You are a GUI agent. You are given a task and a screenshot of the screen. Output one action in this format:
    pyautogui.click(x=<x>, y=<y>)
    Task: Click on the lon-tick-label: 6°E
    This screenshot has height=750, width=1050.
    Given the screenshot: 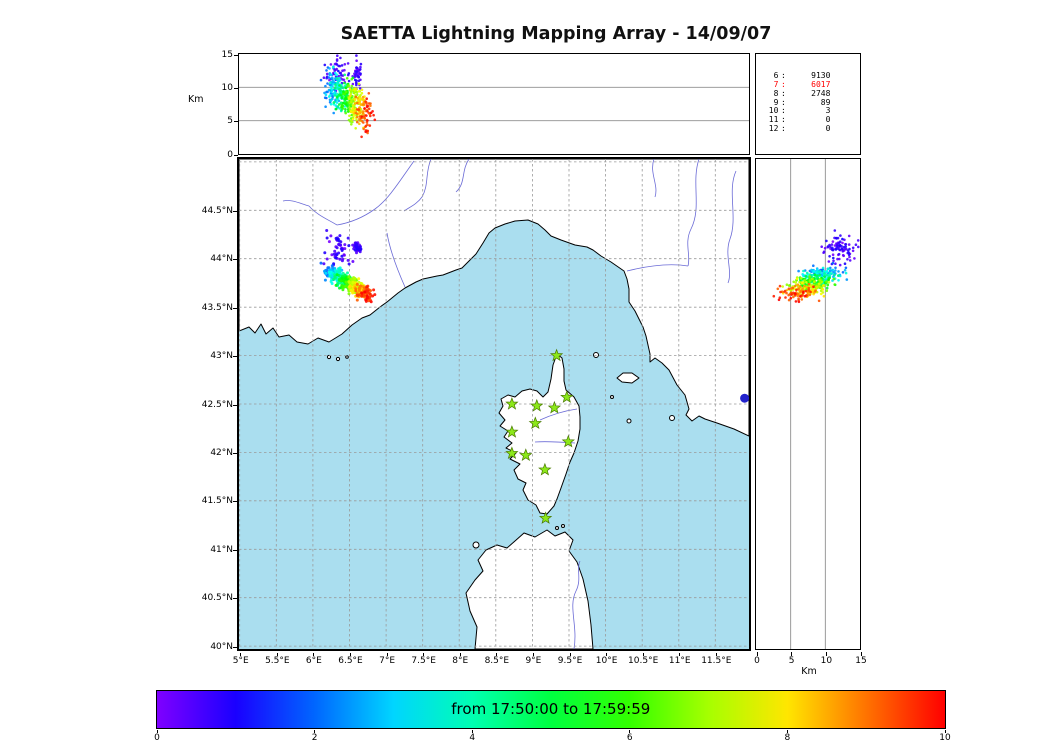 What is the action you would take?
    pyautogui.click(x=313, y=661)
    